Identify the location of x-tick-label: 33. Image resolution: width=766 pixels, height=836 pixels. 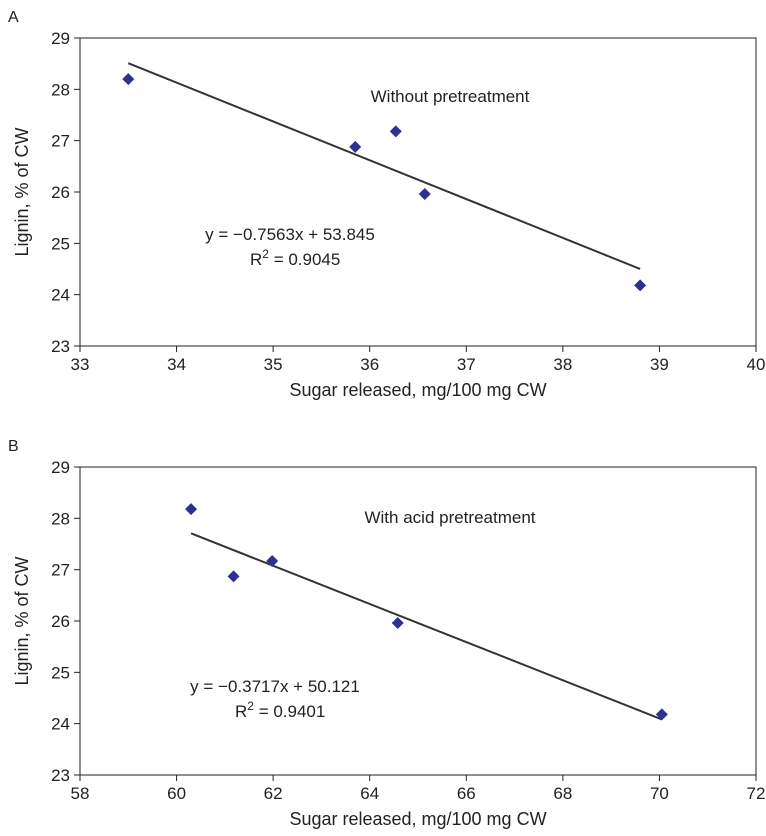
(80, 364).